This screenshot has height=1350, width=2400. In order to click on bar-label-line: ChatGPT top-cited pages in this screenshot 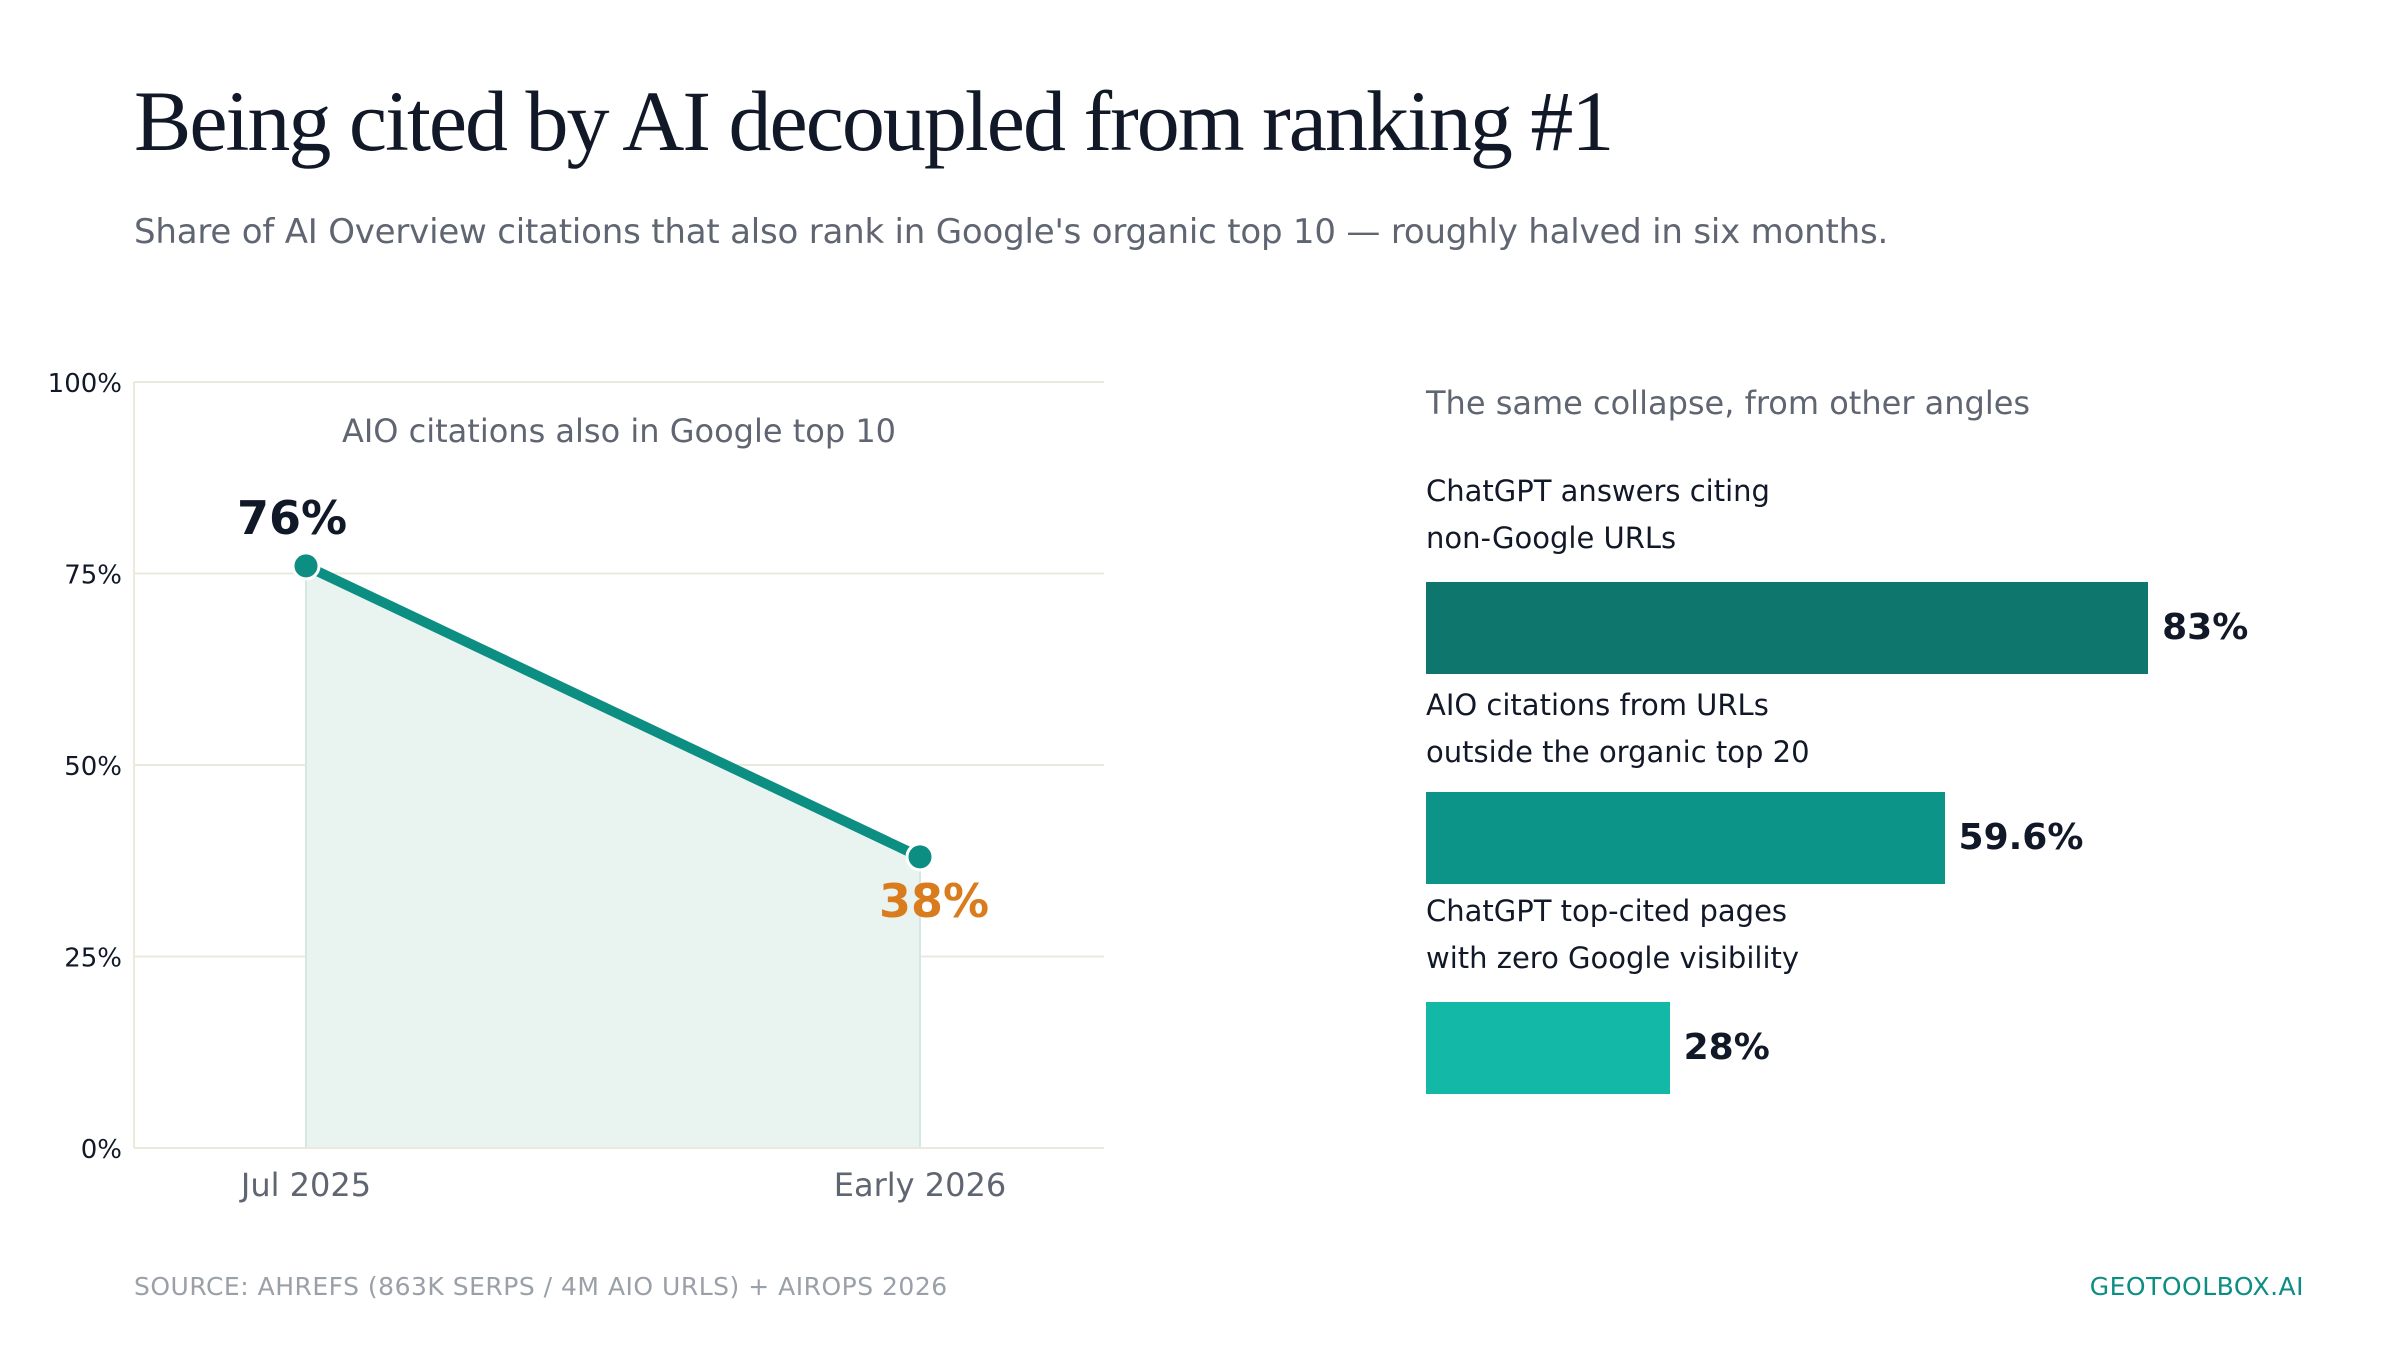, I will do `click(1607, 911)`.